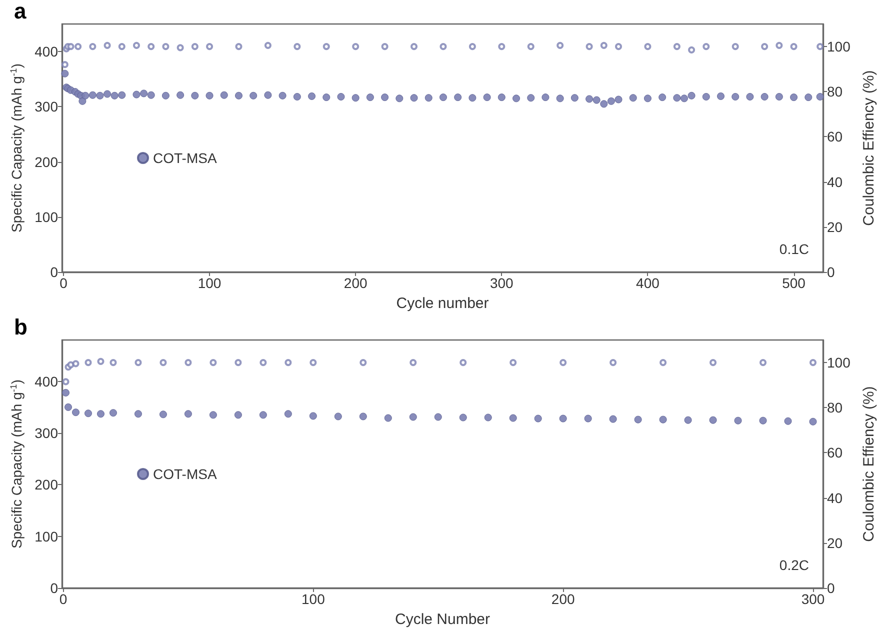  I want to click on annotation: 0.2C, so click(794, 565).